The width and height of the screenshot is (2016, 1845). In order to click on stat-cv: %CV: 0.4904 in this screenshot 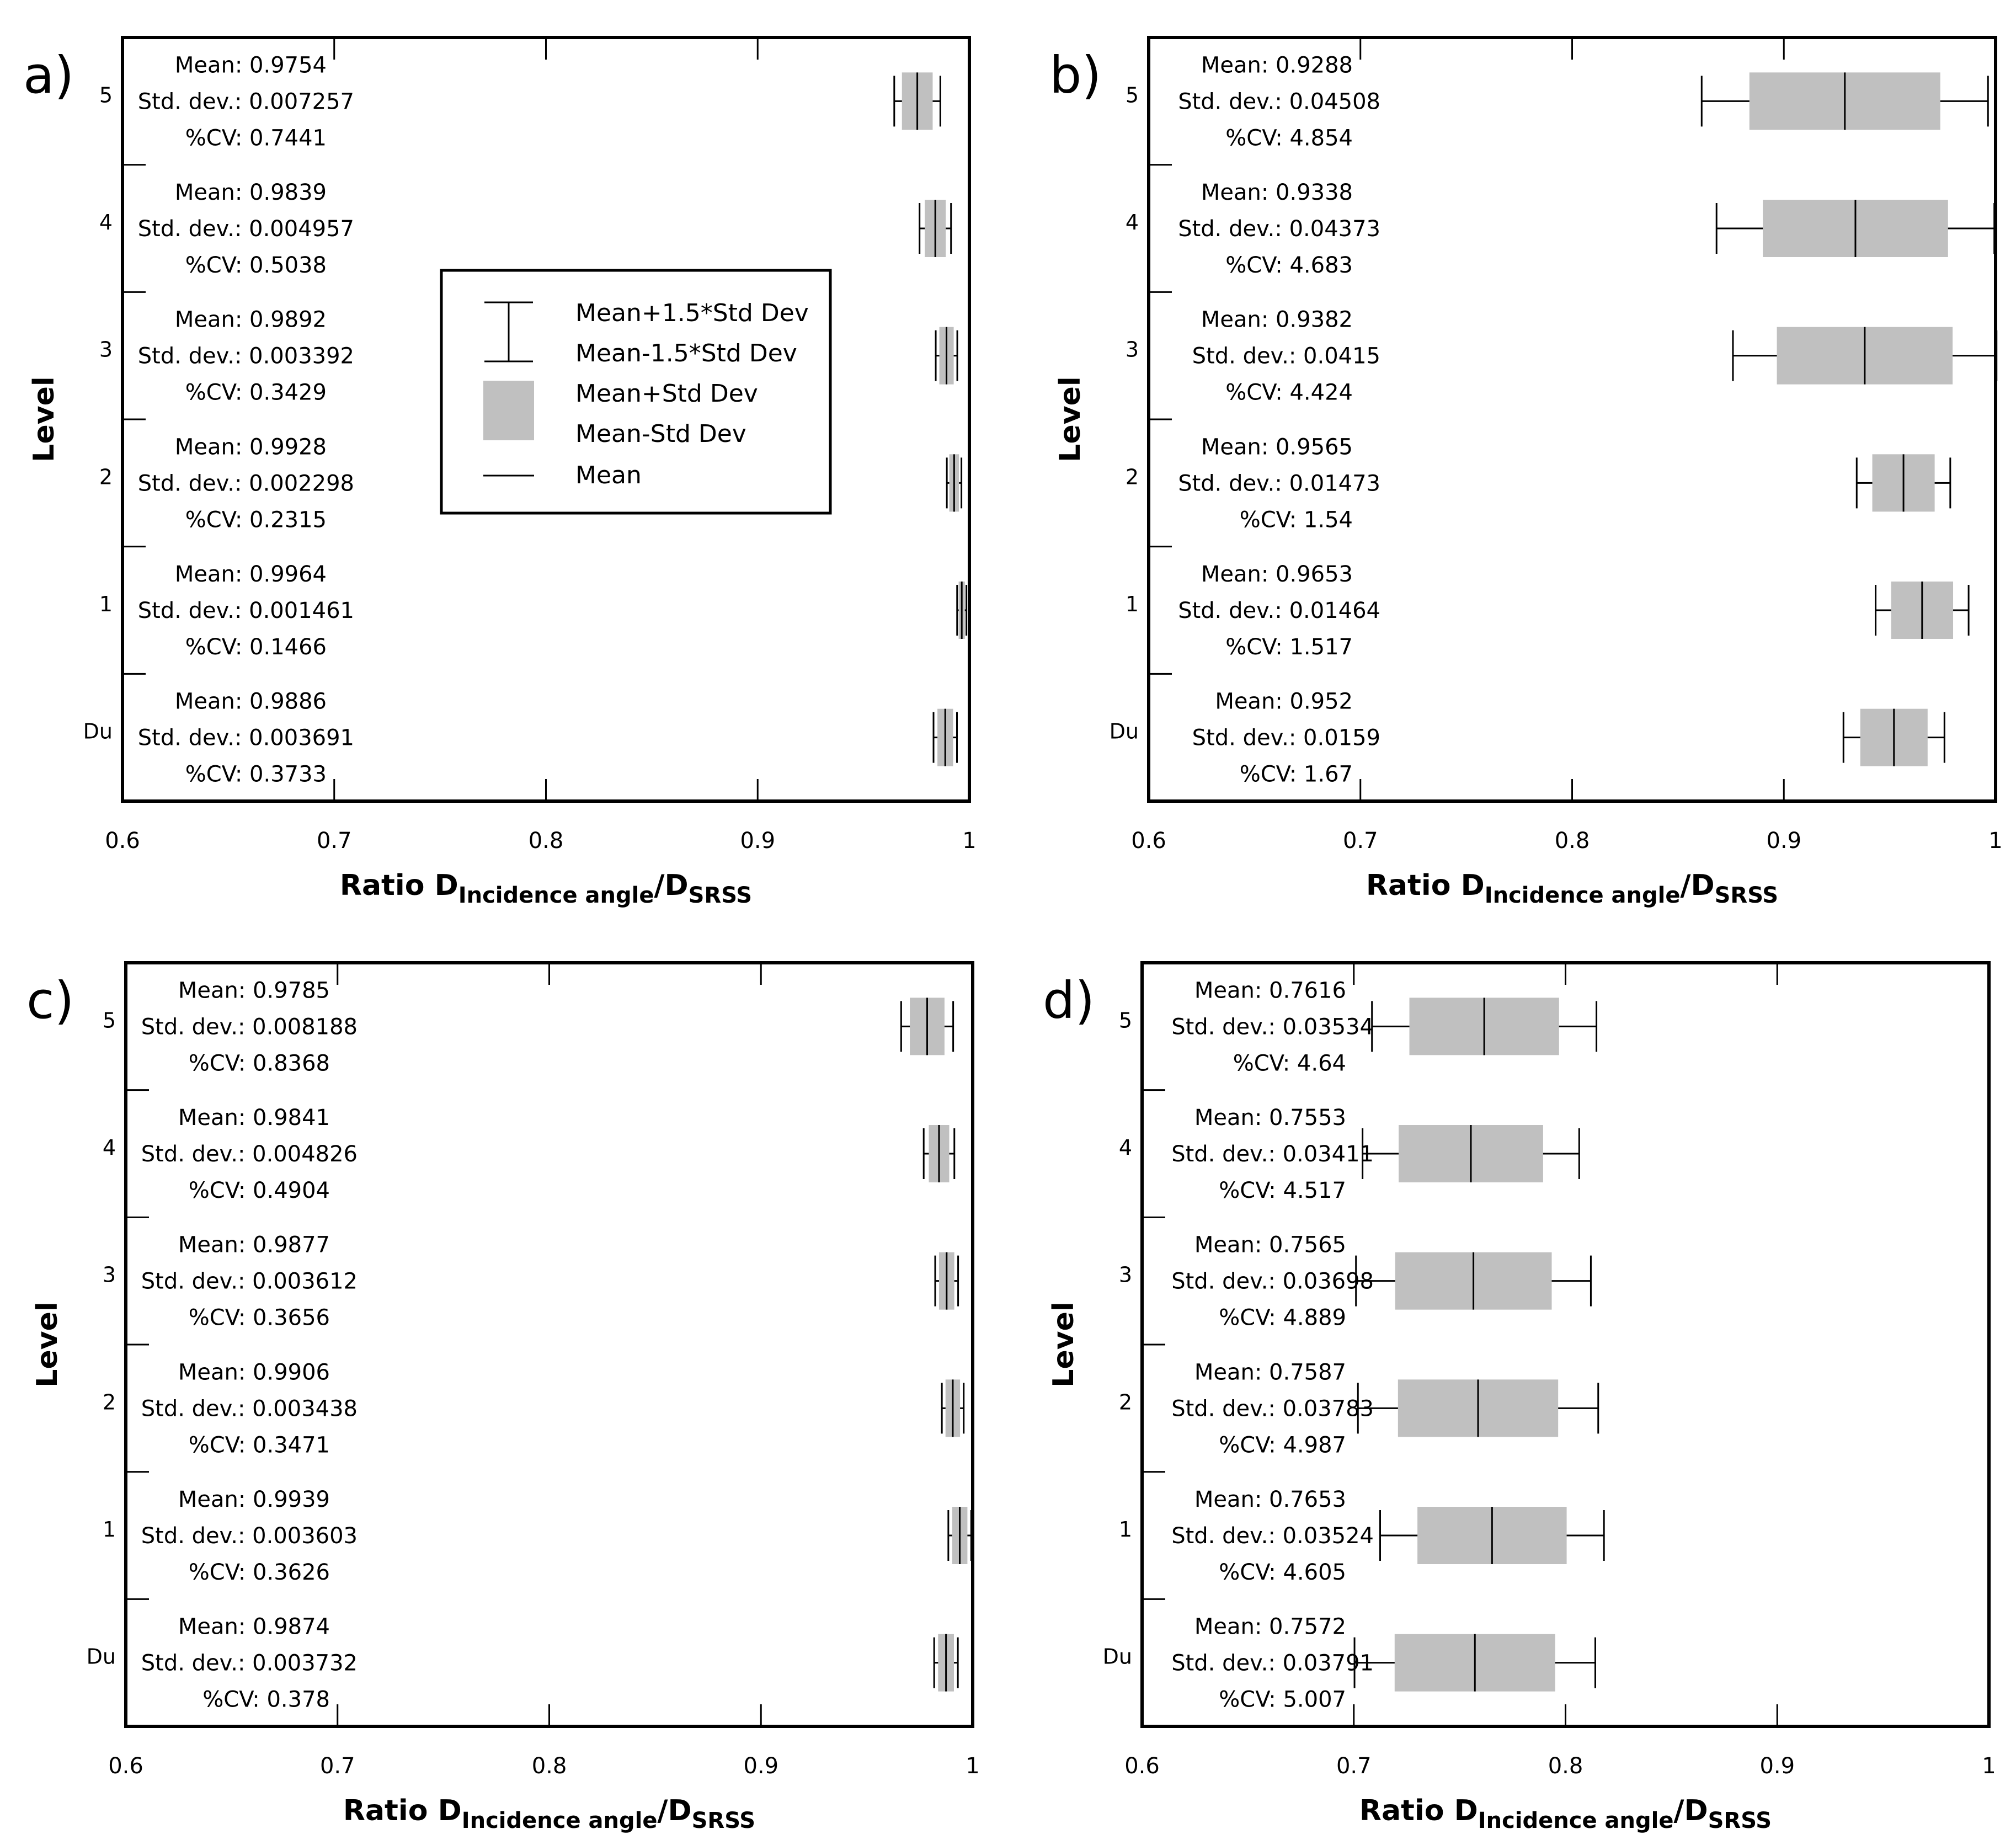, I will do `click(259, 1190)`.